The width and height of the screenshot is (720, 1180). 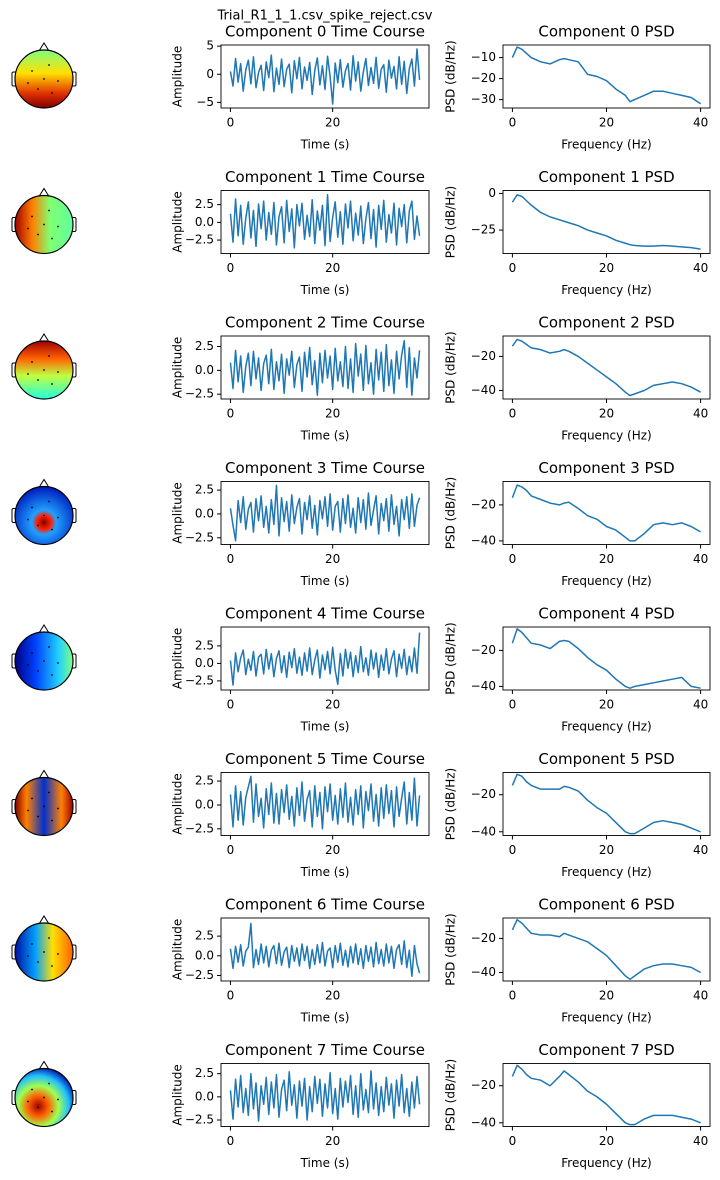 I want to click on chart-title: Component 1 PSD, so click(x=606, y=177).